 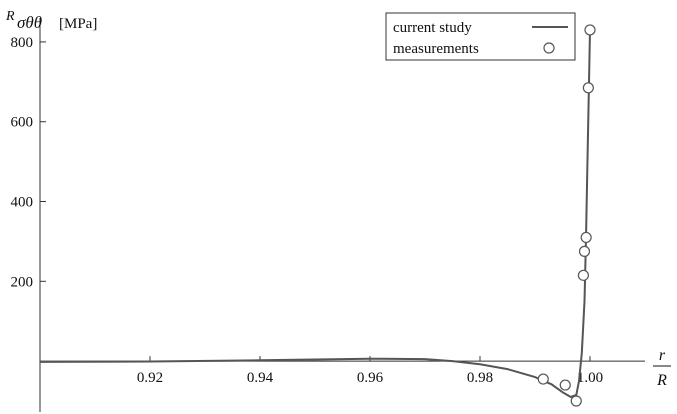 I want to click on y-axis-label-symbol: R, so click(x=10, y=16).